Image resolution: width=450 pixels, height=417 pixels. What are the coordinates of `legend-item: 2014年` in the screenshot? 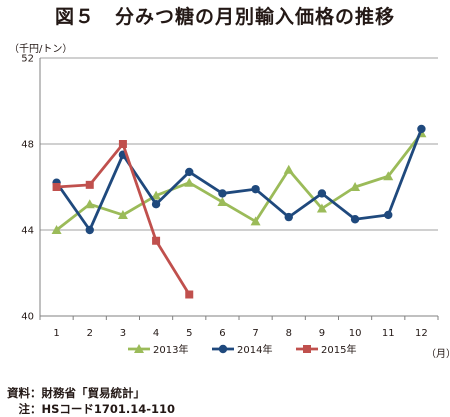 It's located at (242, 349).